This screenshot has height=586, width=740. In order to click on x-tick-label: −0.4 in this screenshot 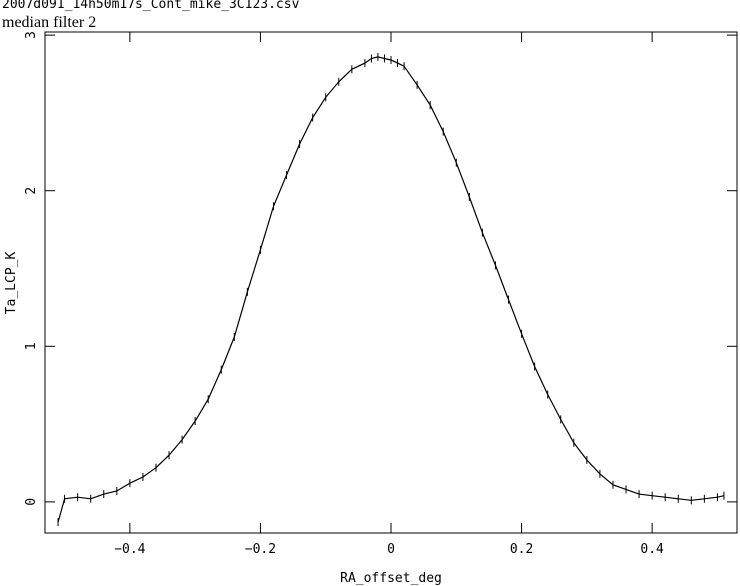, I will do `click(129, 549)`.